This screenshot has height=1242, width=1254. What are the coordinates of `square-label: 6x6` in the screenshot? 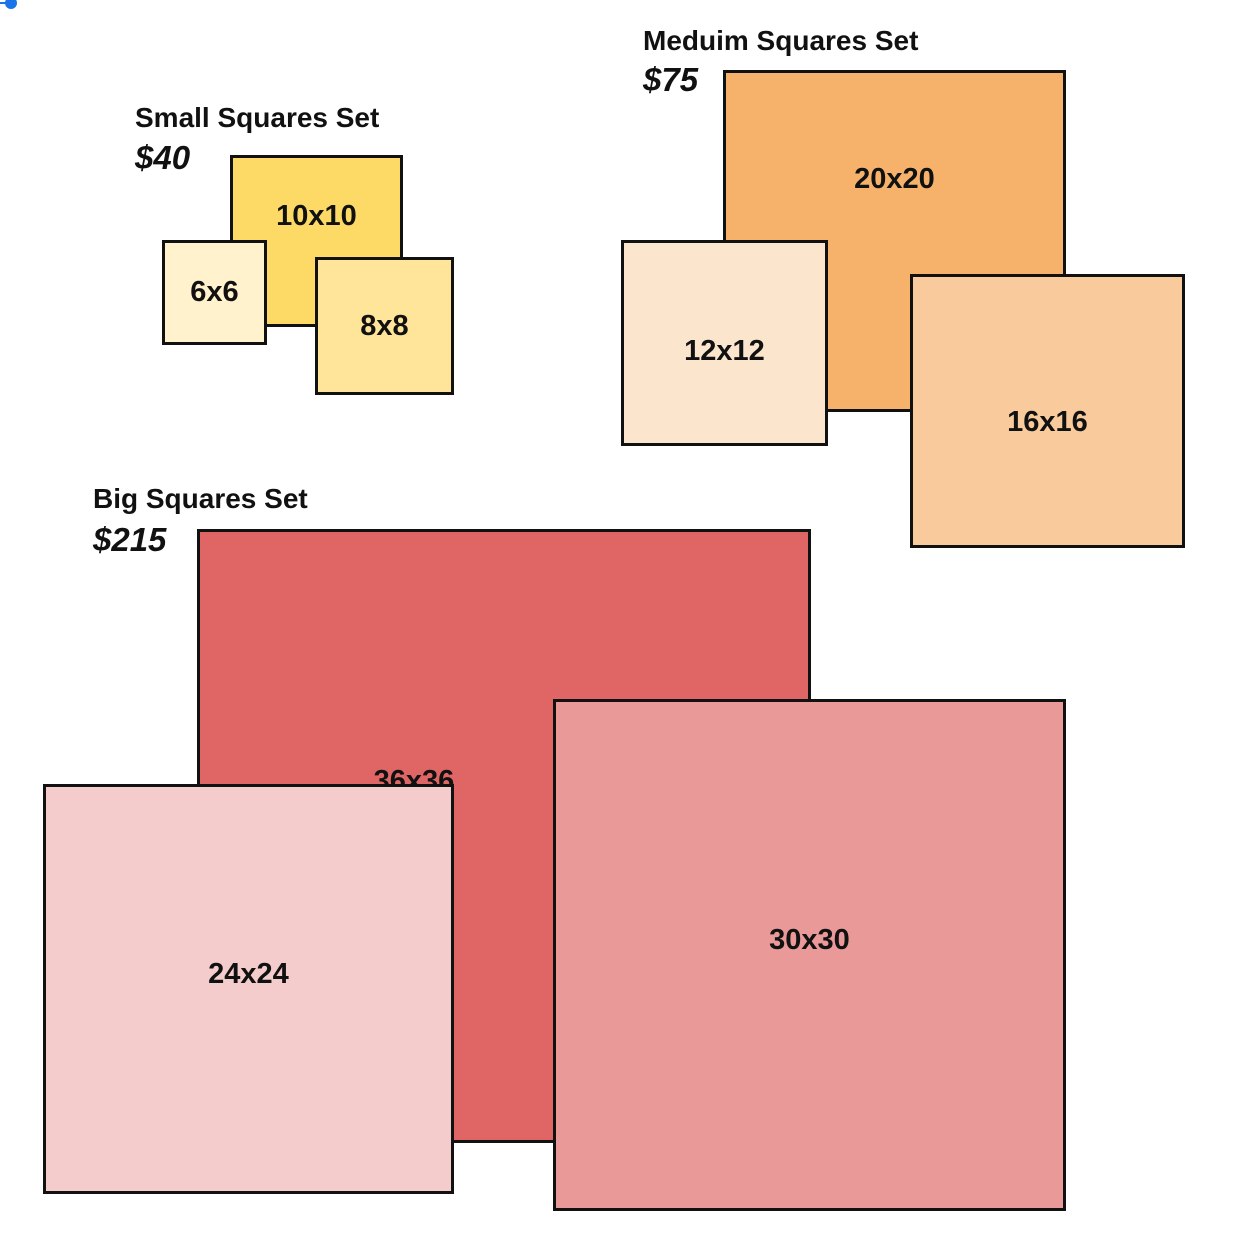 It's located at (214, 292).